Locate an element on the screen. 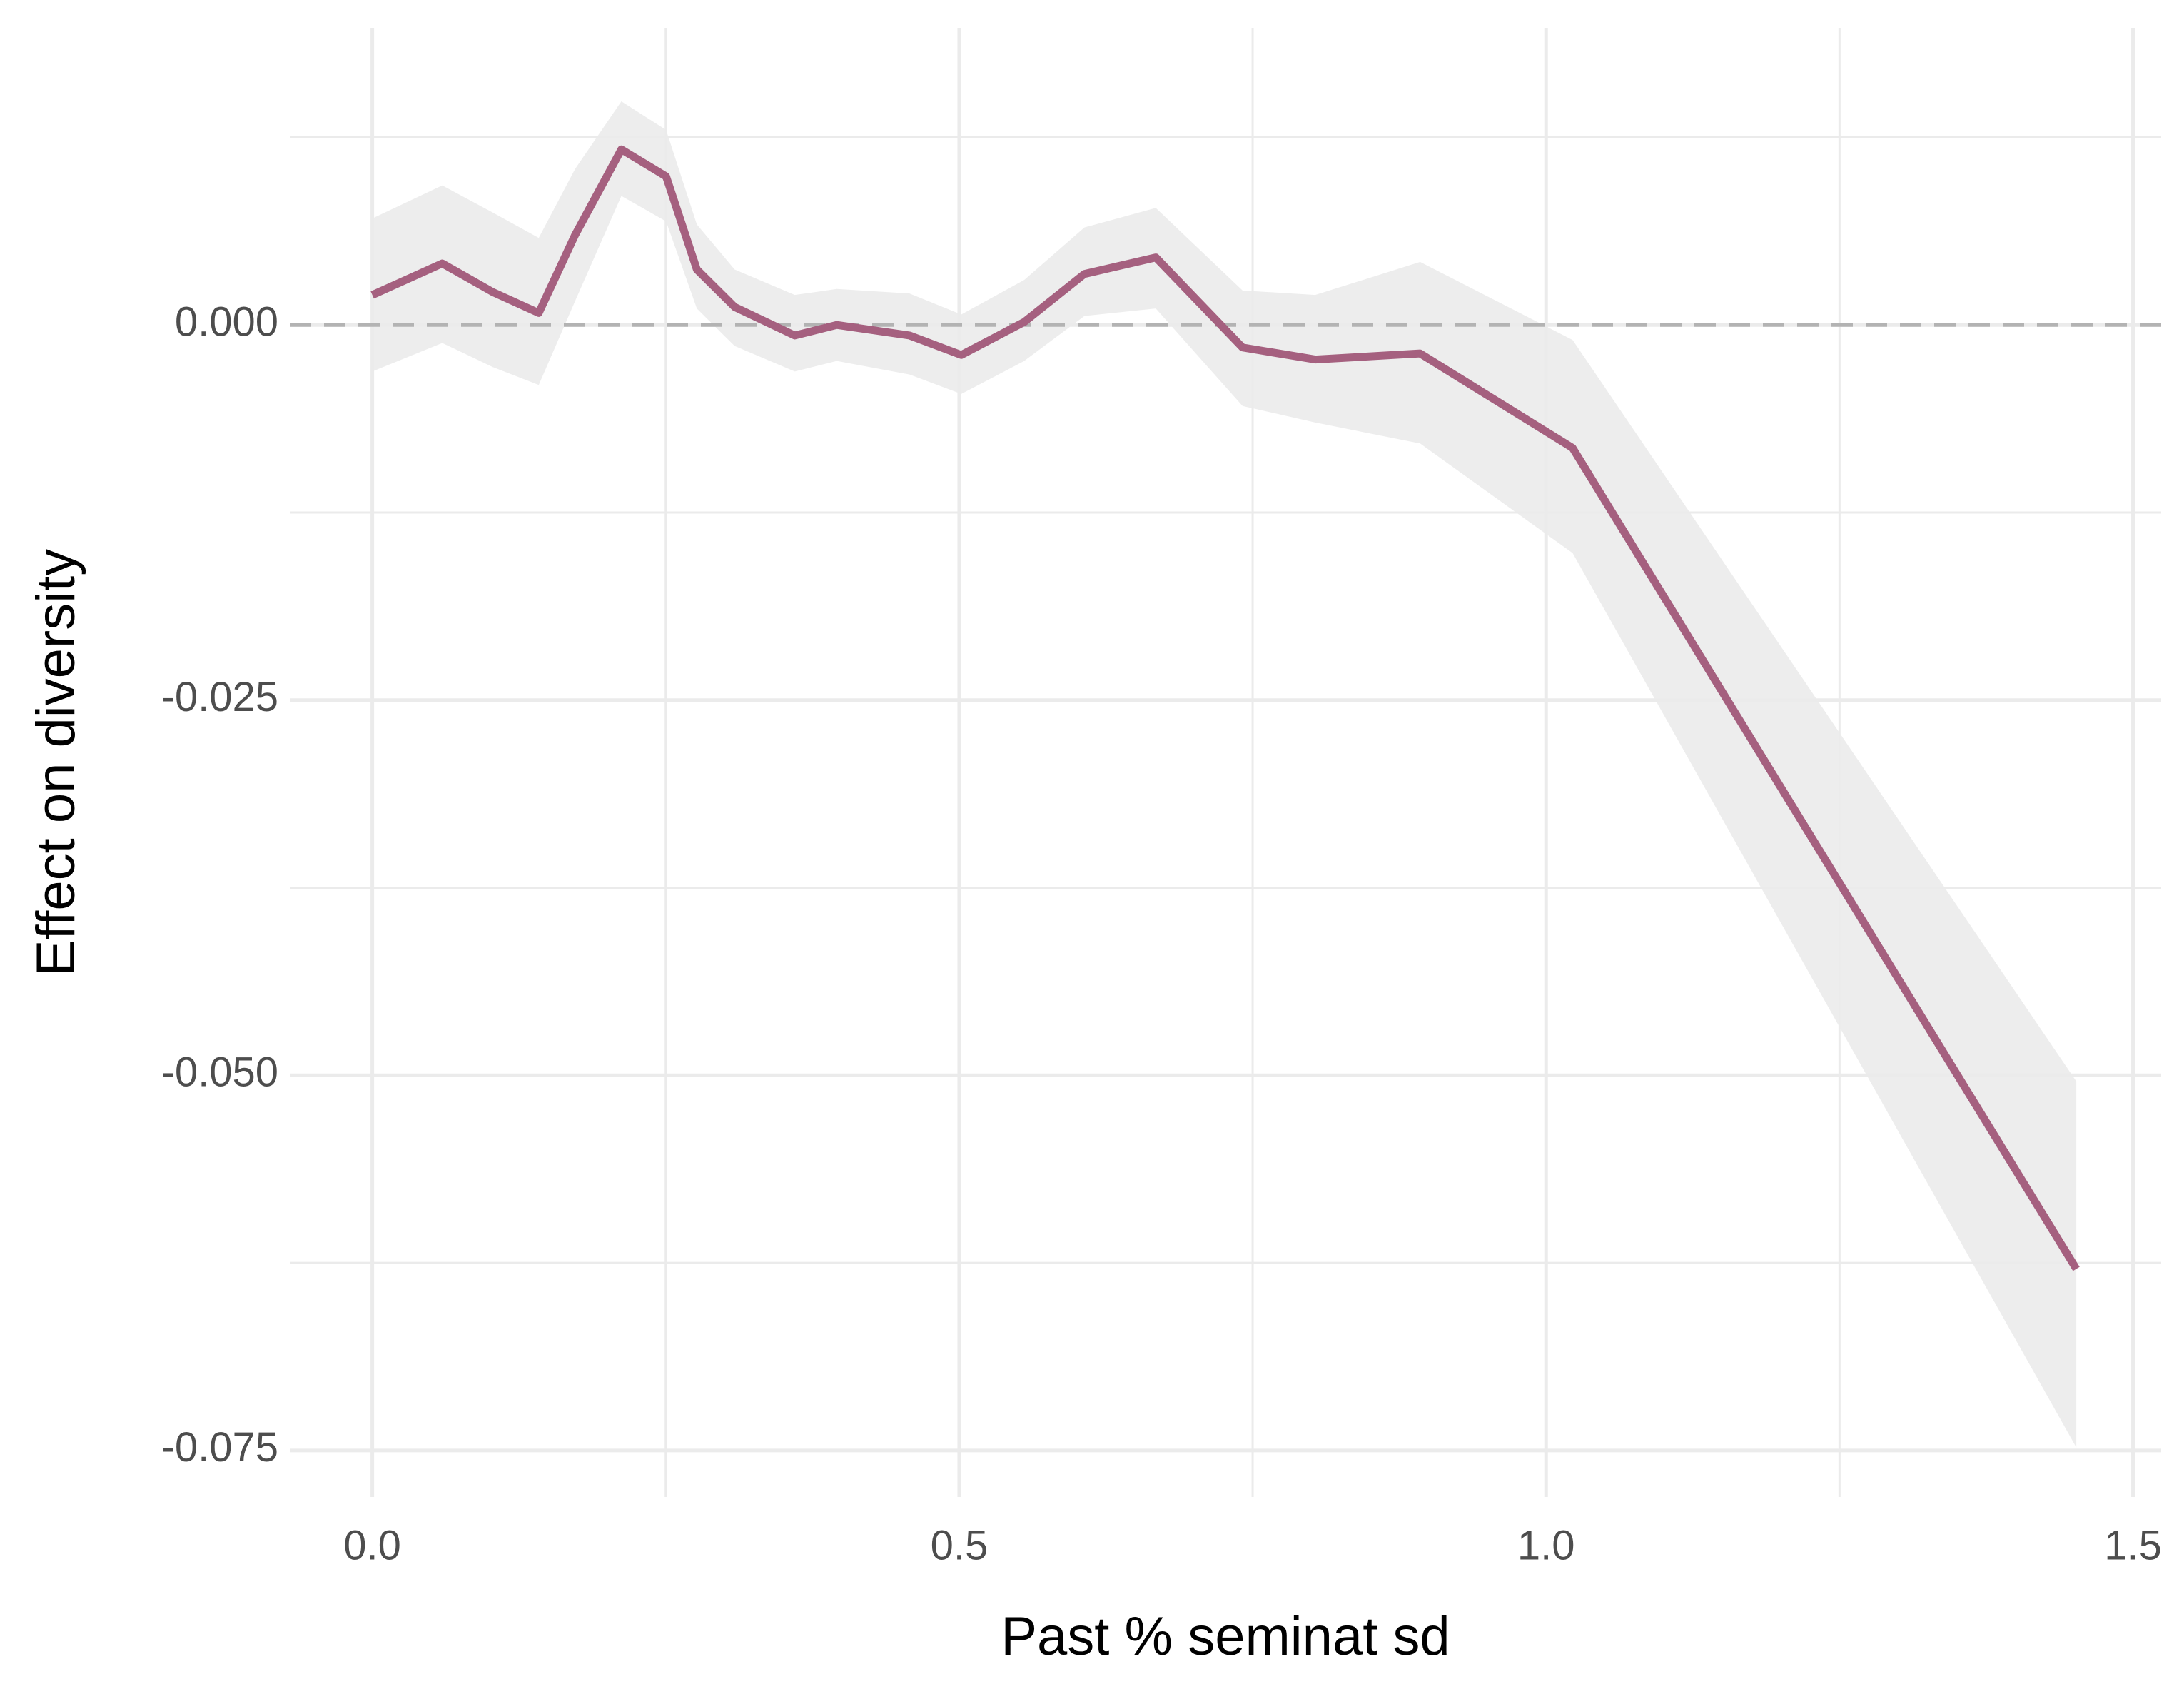 The image size is (2184, 1699). y-tick-label: -0.050 is located at coordinates (219, 1072).